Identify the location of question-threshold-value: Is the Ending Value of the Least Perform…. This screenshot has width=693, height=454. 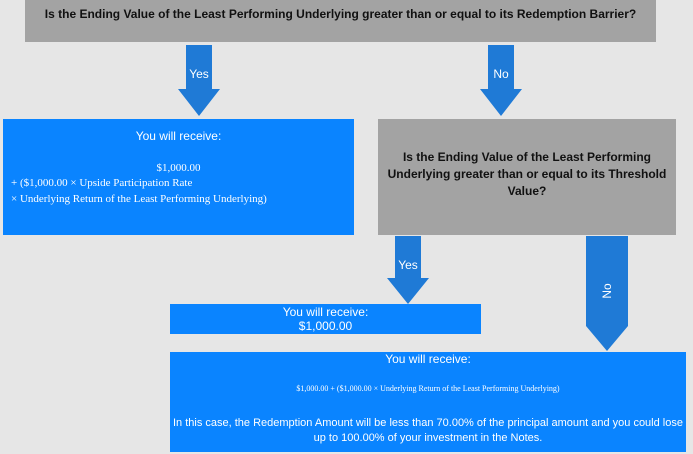
(527, 177).